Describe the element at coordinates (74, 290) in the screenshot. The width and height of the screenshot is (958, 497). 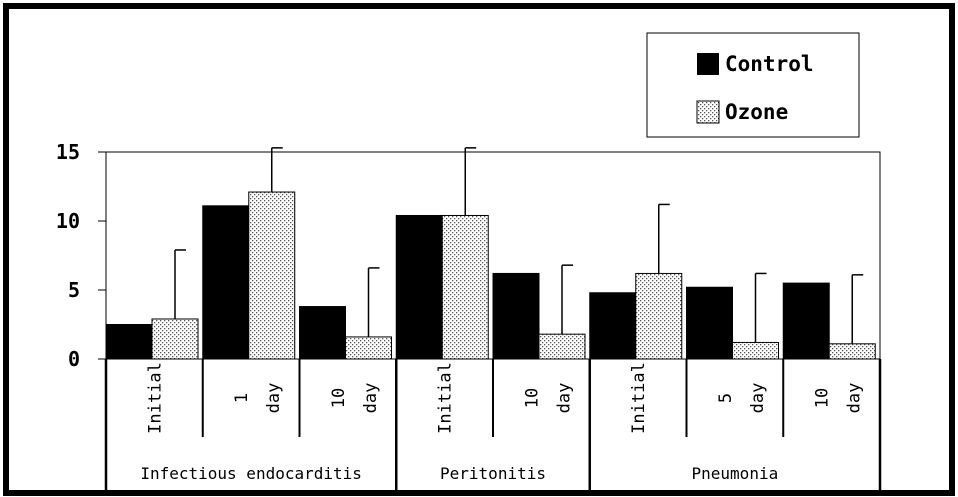
I see `y-tick-label: 5` at that location.